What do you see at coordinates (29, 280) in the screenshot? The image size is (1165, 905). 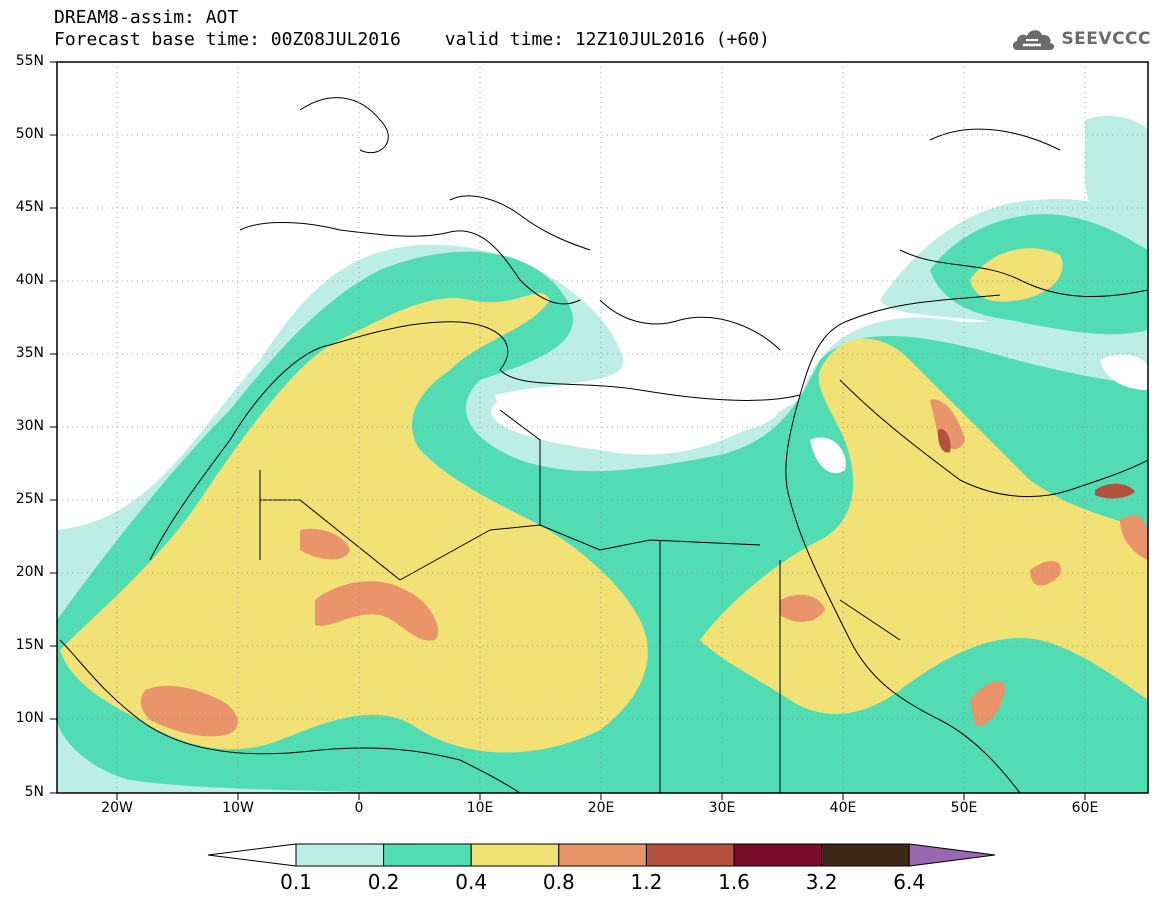 I see `lat-label-40n: 40N` at bounding box center [29, 280].